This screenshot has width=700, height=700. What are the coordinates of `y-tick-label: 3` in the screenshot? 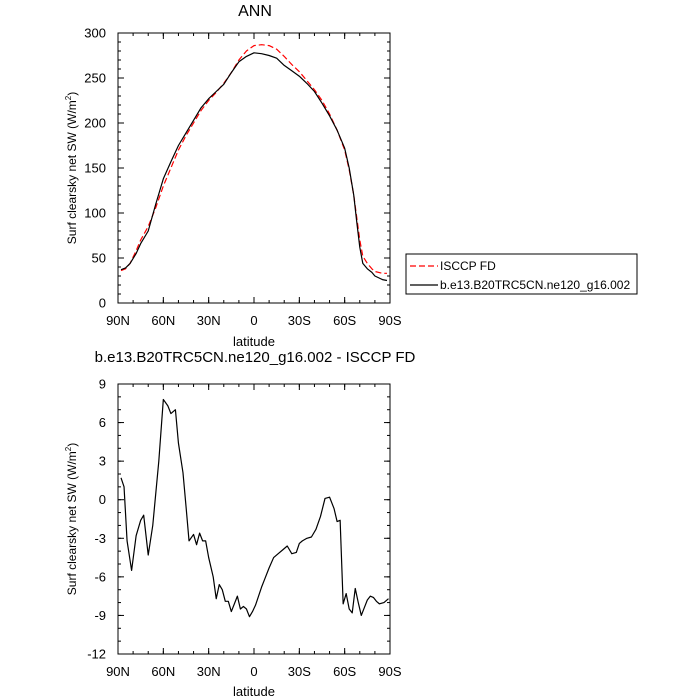 It's located at (102, 461).